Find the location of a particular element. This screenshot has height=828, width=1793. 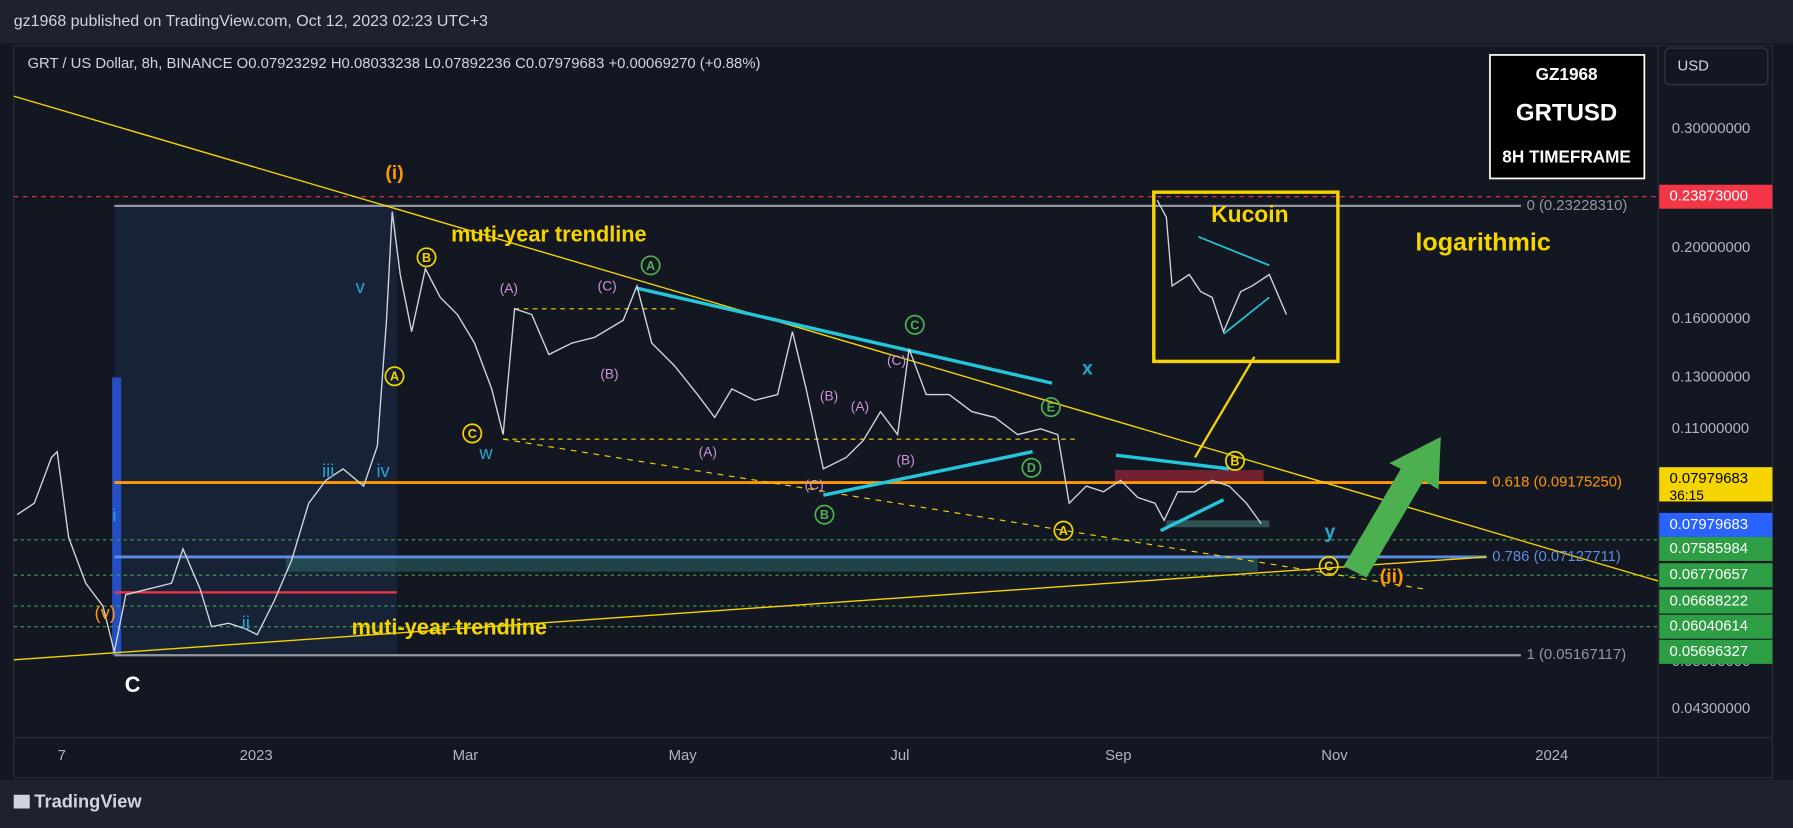

time-tick-label: Sep is located at coordinates (1118, 756).